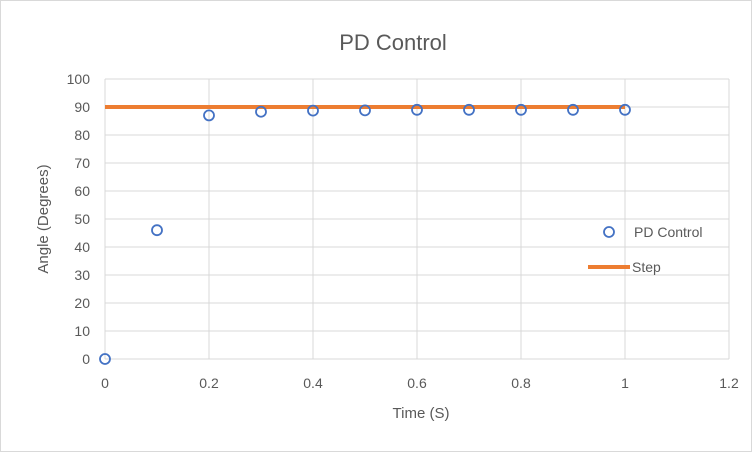  Describe the element at coordinates (645, 249) in the screenshot. I see `legend: PD Control Step` at that location.